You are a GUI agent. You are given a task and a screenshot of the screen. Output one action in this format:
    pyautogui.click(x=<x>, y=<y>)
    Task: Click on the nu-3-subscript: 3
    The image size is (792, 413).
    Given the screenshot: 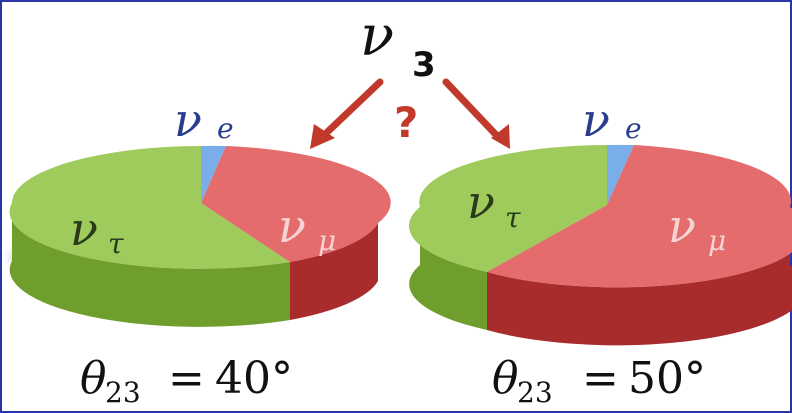 What is the action you would take?
    pyautogui.click(x=424, y=65)
    